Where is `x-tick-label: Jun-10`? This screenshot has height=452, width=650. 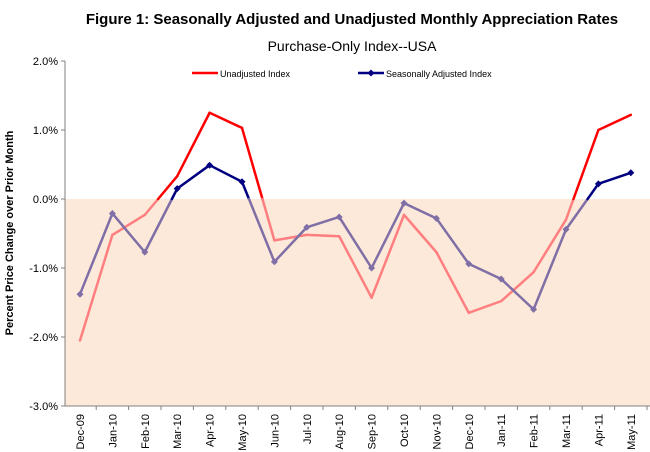
x-tick-label: Jun-10 is located at coordinates (275, 431).